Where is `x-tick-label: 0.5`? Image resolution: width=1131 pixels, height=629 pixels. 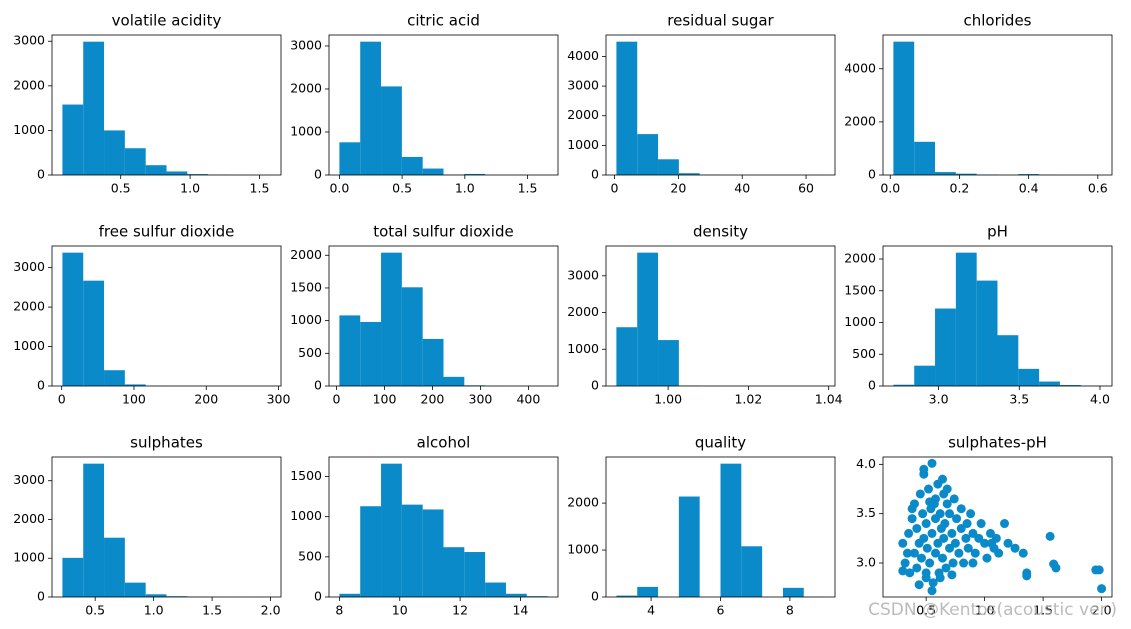 x-tick-label: 0.5 is located at coordinates (95, 610).